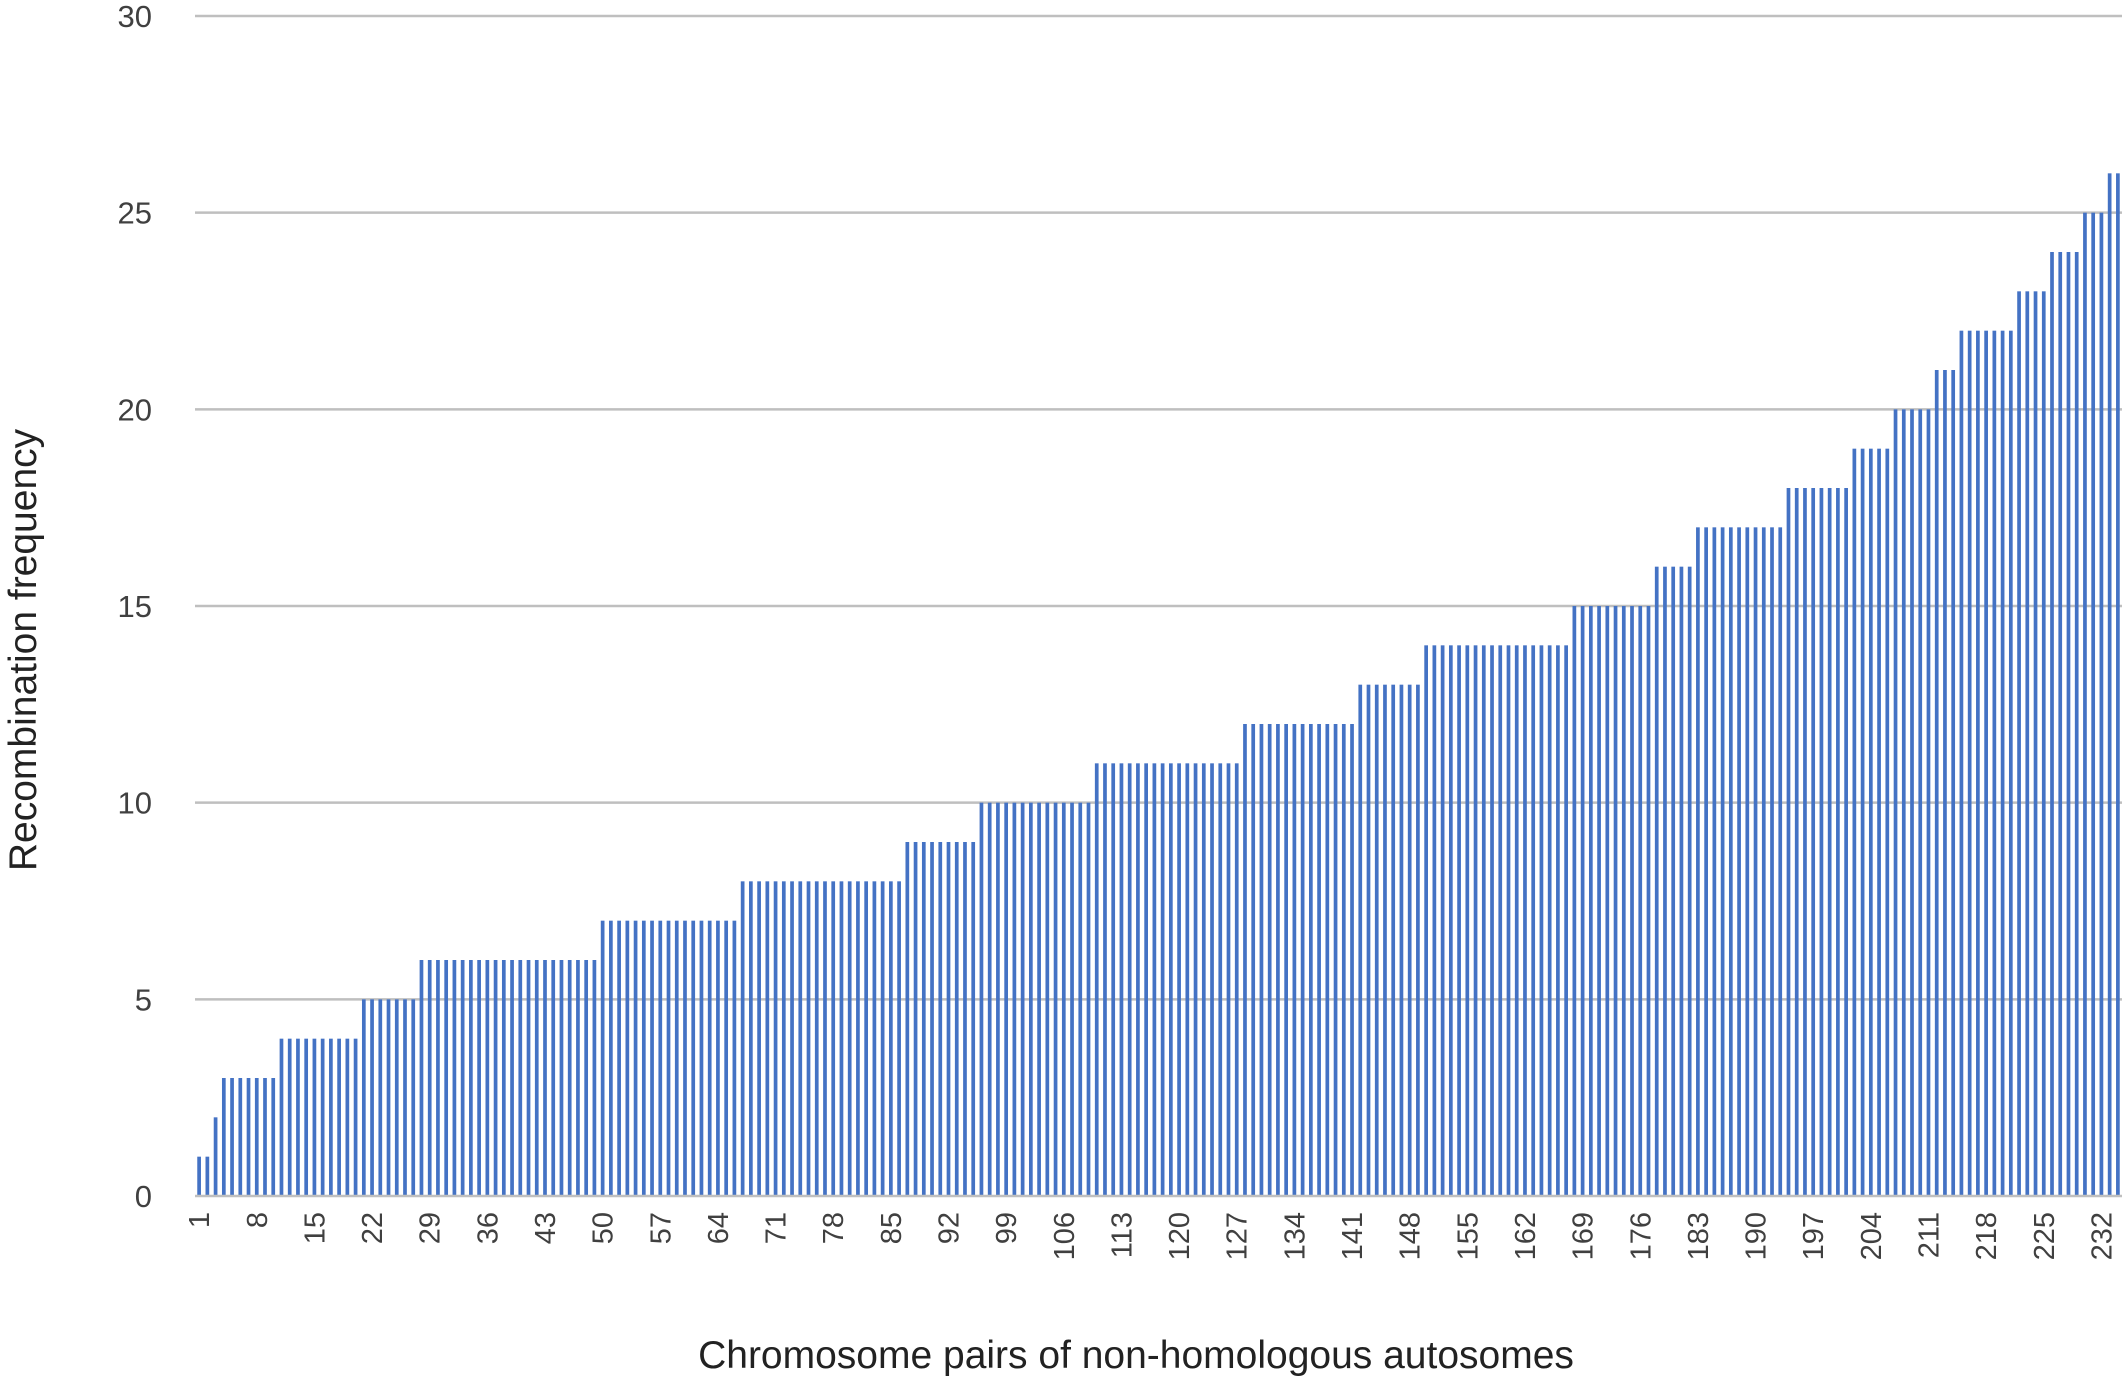  What do you see at coordinates (135, 606) in the screenshot?
I see `y-tick-label: 15` at bounding box center [135, 606].